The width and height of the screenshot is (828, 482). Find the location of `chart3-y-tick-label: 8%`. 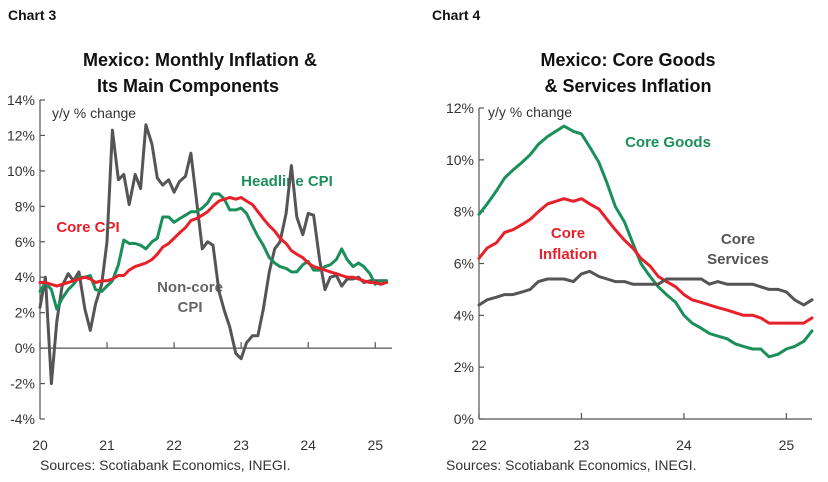

chart3-y-tick-label: 8% is located at coordinates (25, 206).